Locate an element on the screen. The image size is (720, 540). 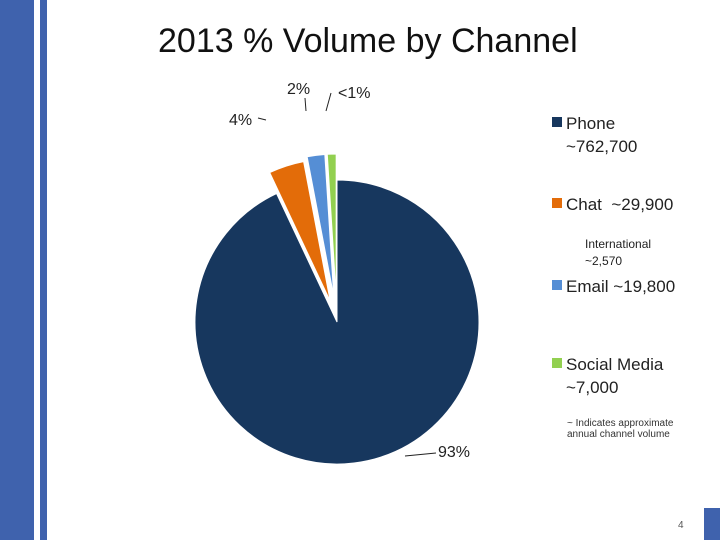
legend-swatch-phone is located at coordinates (557, 122).